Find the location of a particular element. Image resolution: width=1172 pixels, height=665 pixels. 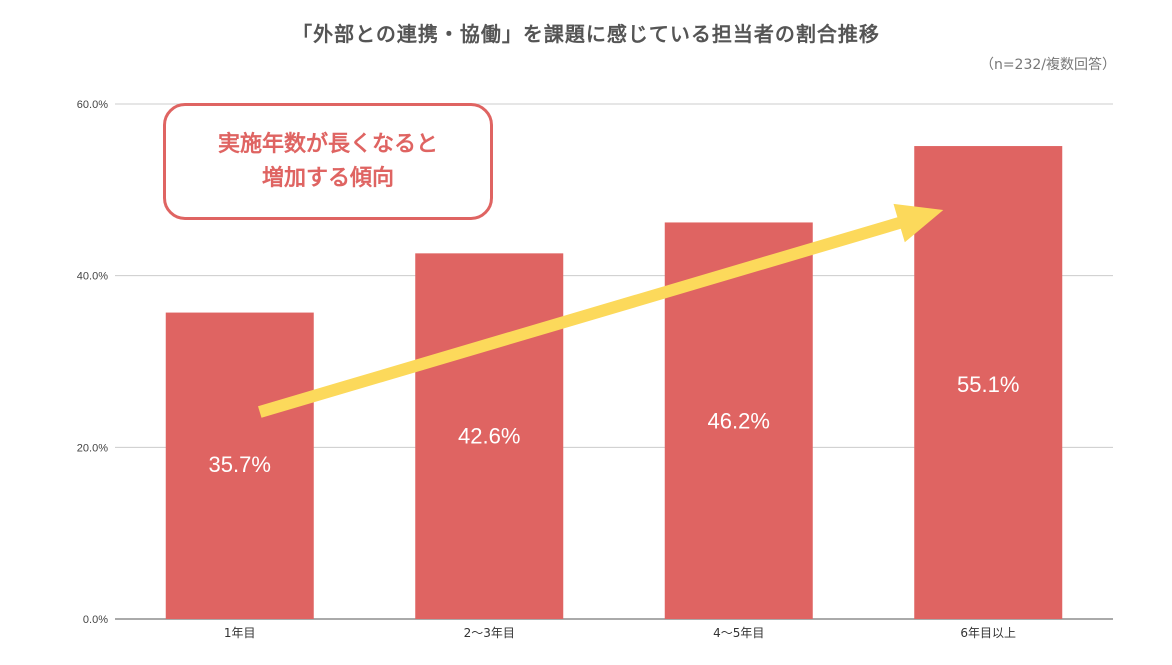

callout-box: 実施年数が長くなると 増加する傾向 is located at coordinates (328, 161).